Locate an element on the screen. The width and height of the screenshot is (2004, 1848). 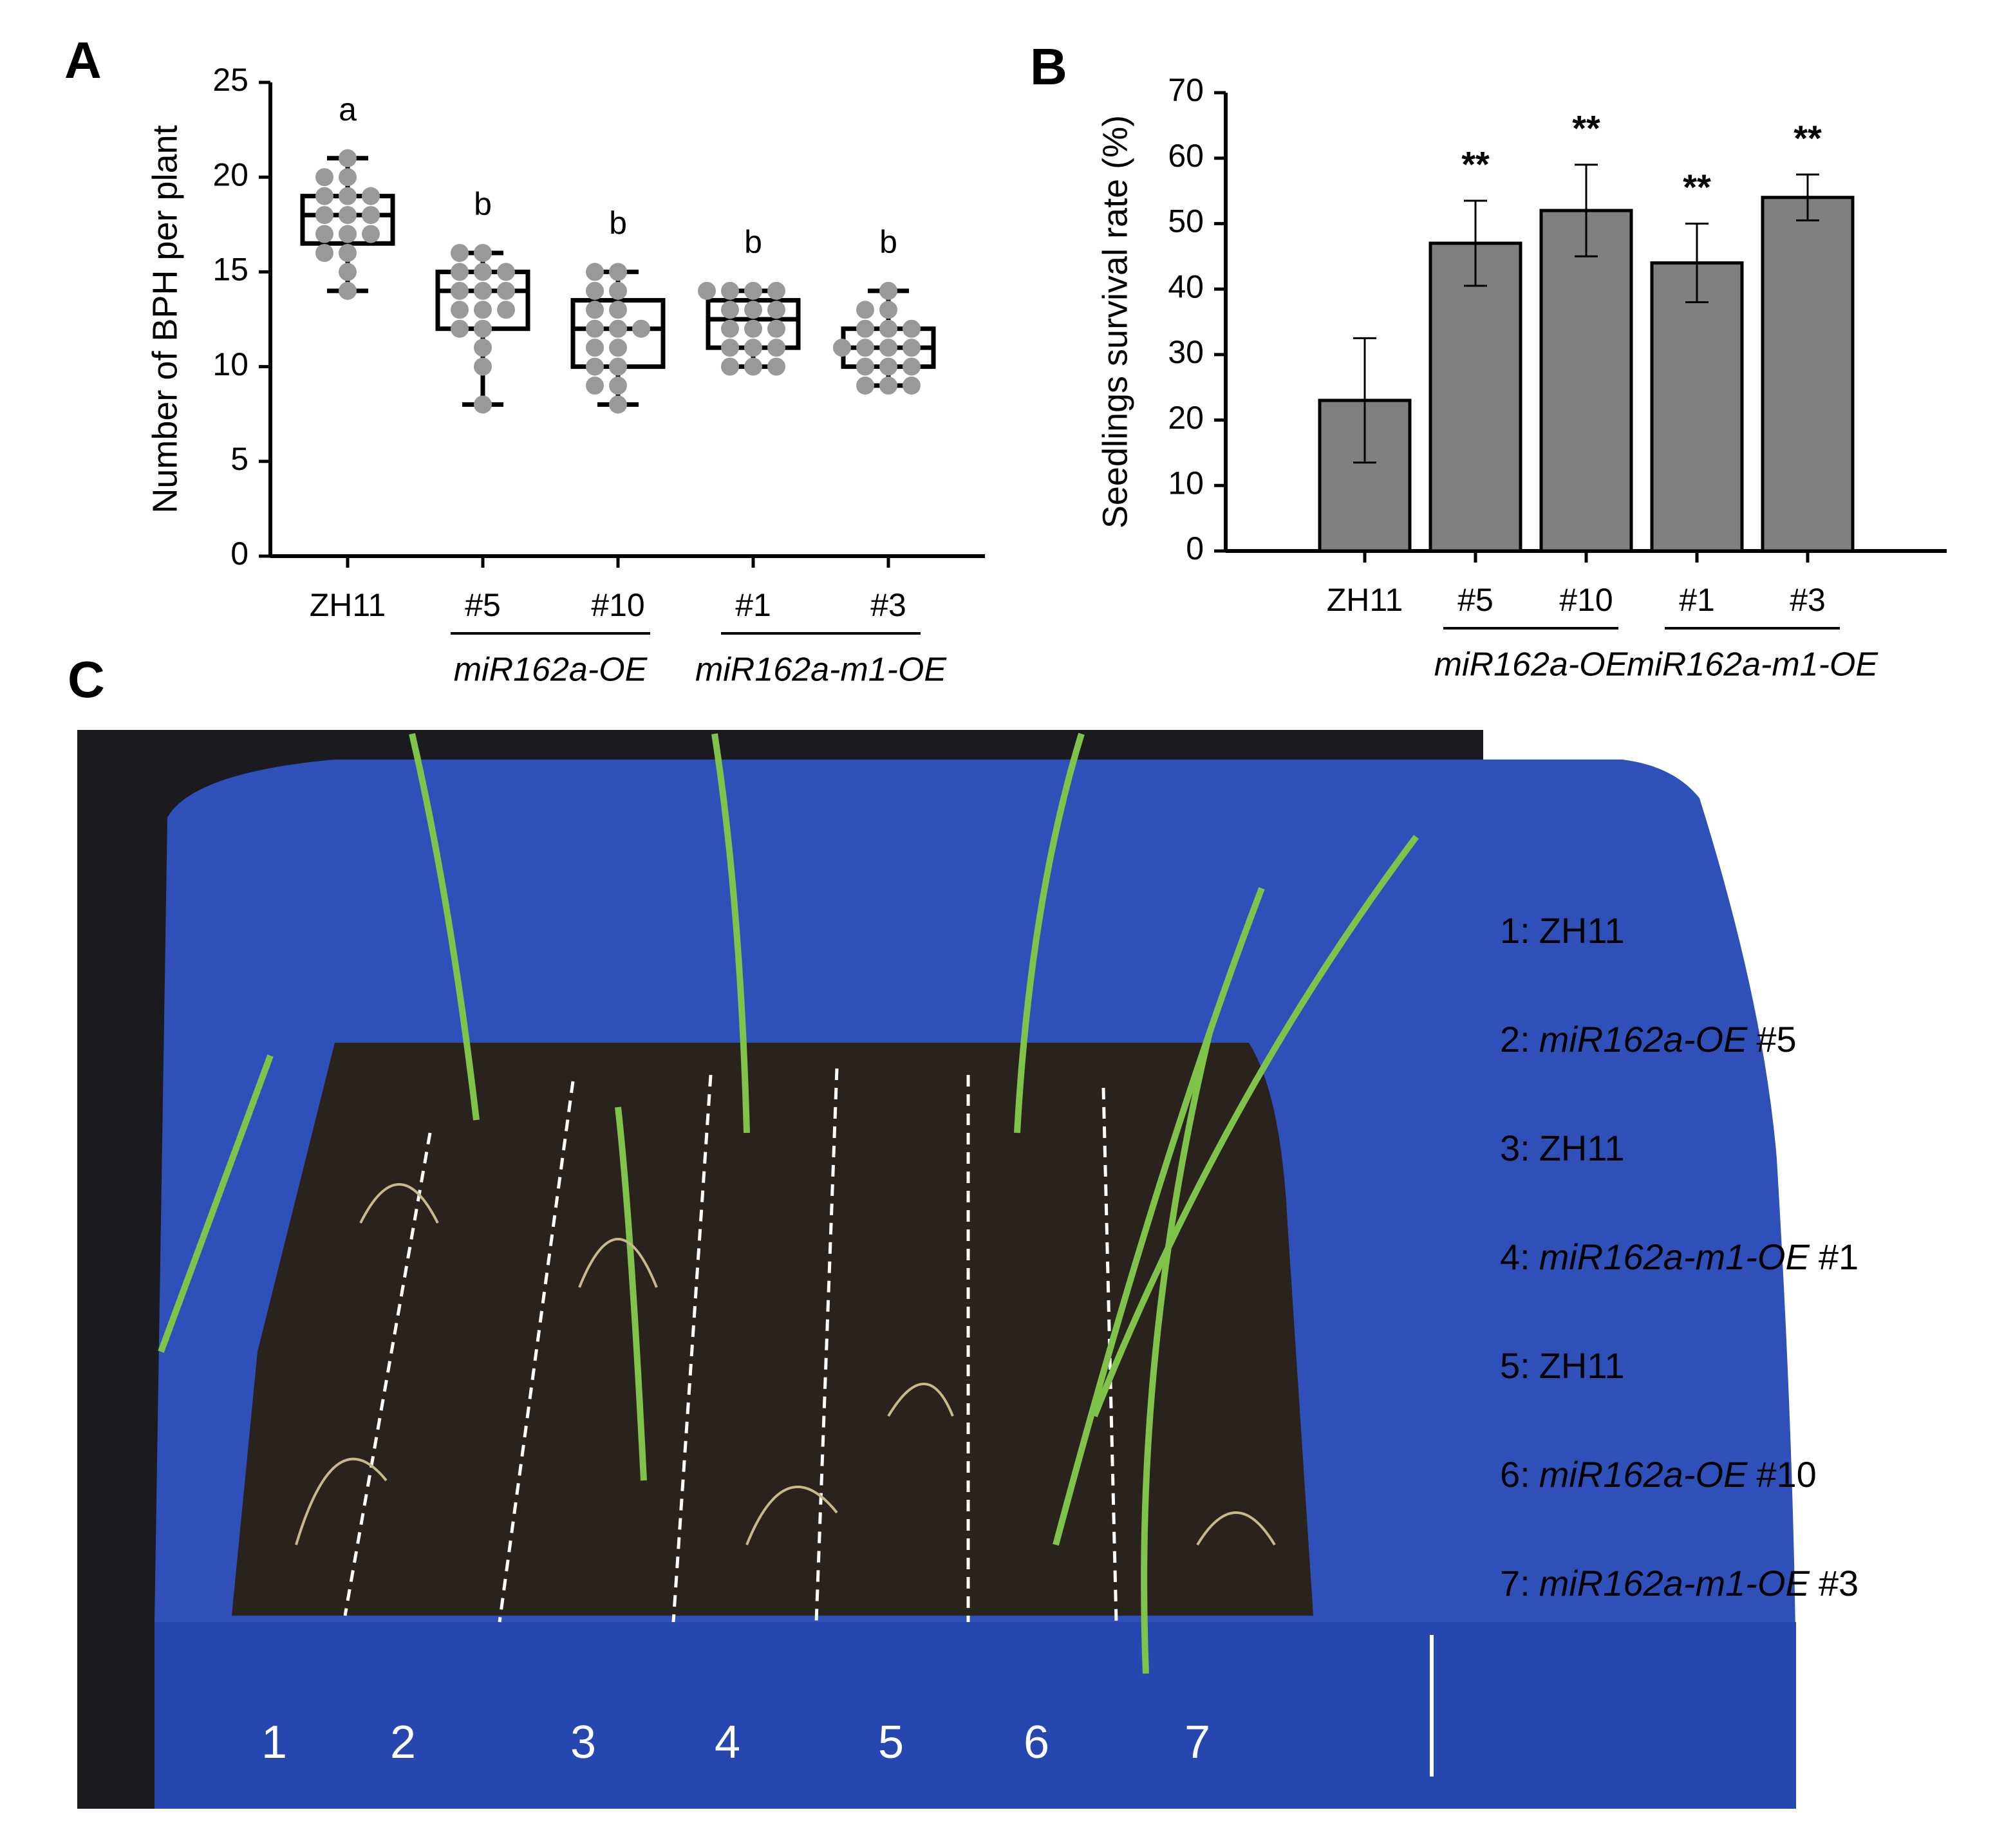
legend-genotype: miR162a-OE is located at coordinates (1643, 1039).